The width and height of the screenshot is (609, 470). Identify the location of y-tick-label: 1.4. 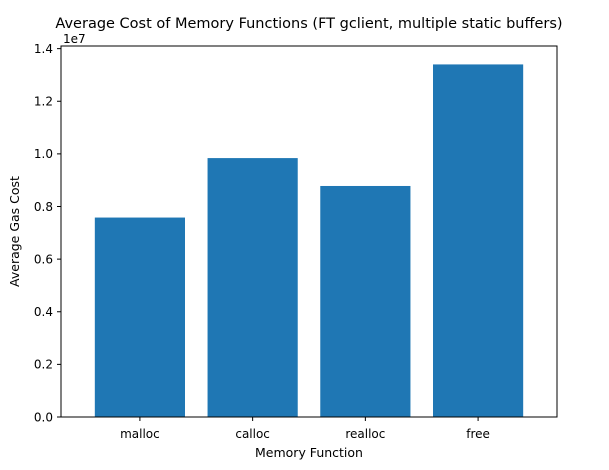
(43, 49).